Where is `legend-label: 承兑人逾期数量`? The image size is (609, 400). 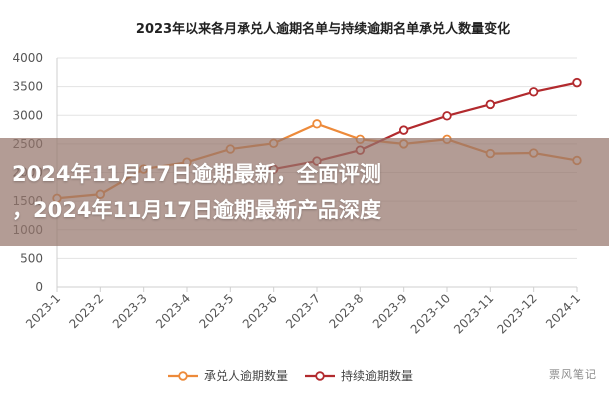 legend-label: 承兑人逾期数量 is located at coordinates (246, 375).